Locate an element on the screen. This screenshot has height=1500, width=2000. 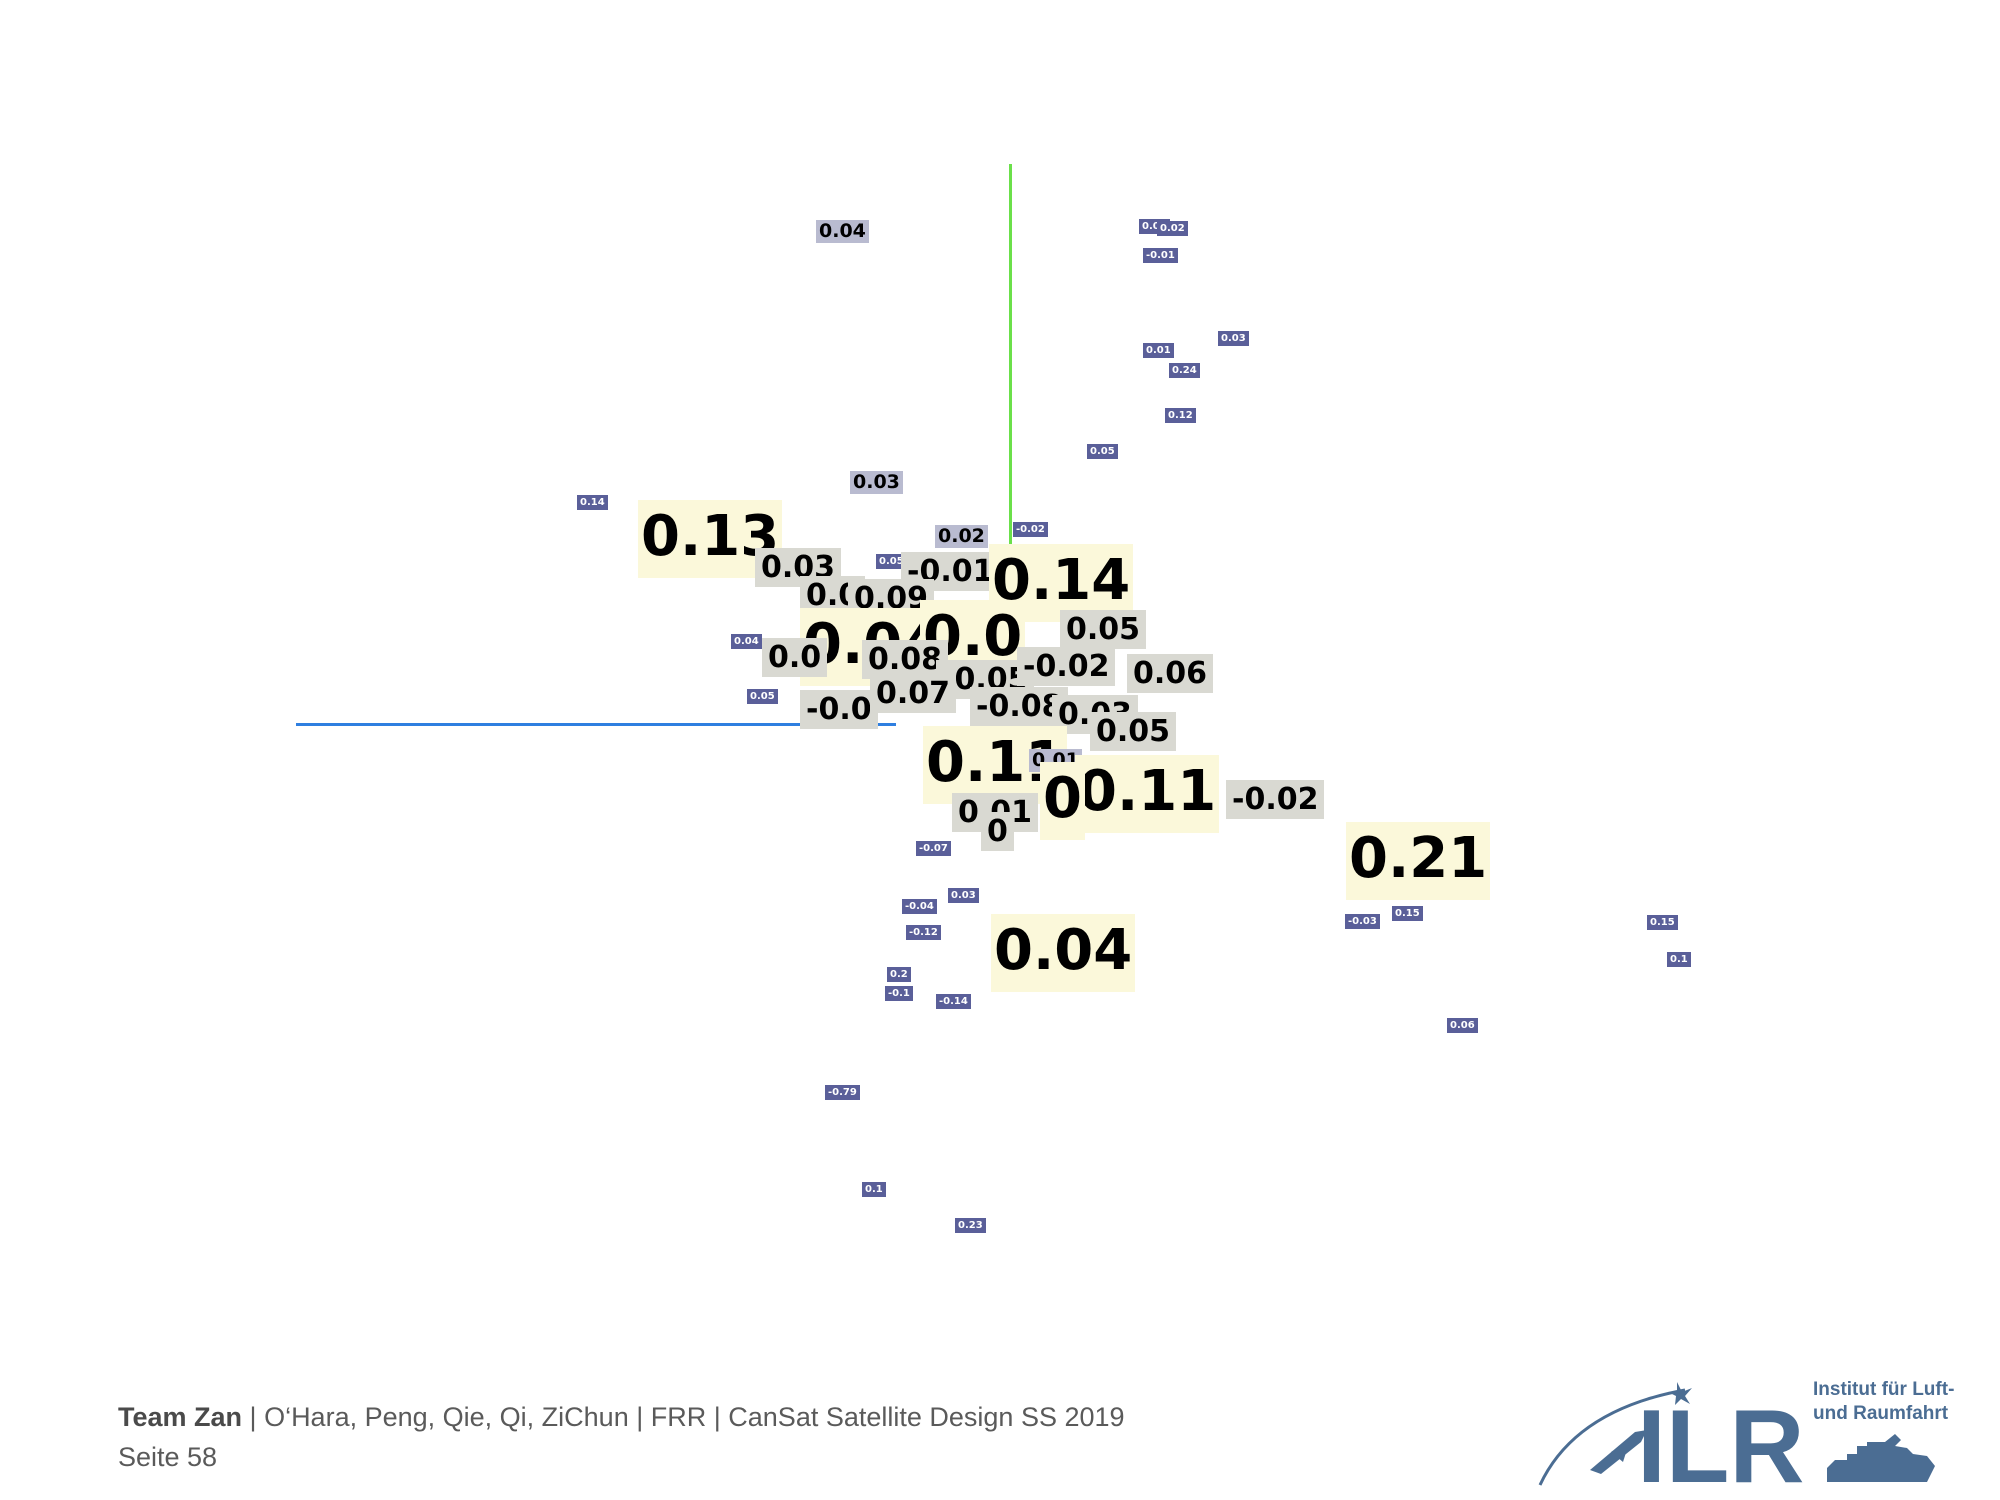
team-members: O‘Hara, Peng, Qie, Qi, ZiChun is located at coordinates (446, 1417).